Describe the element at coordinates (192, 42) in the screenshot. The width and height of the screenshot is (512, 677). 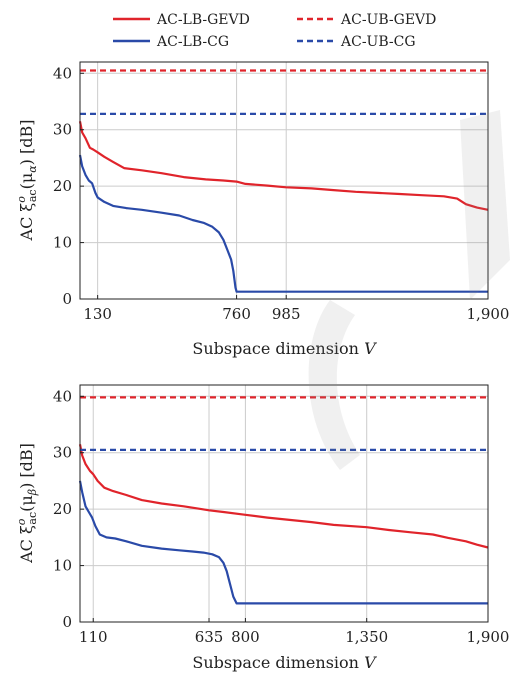
I see `legend-label: AC-LB-CG` at that location.